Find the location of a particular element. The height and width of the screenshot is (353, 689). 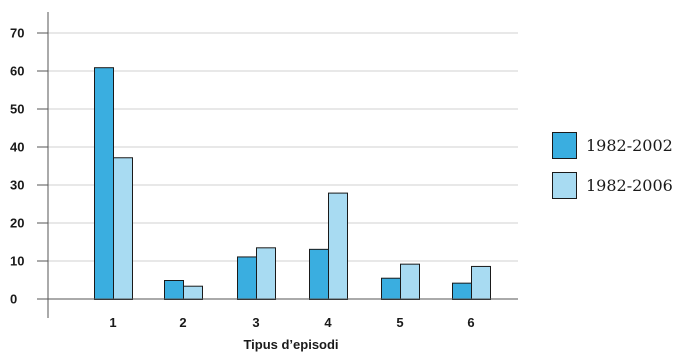

bar-4-1982-2006 is located at coordinates (338, 246).